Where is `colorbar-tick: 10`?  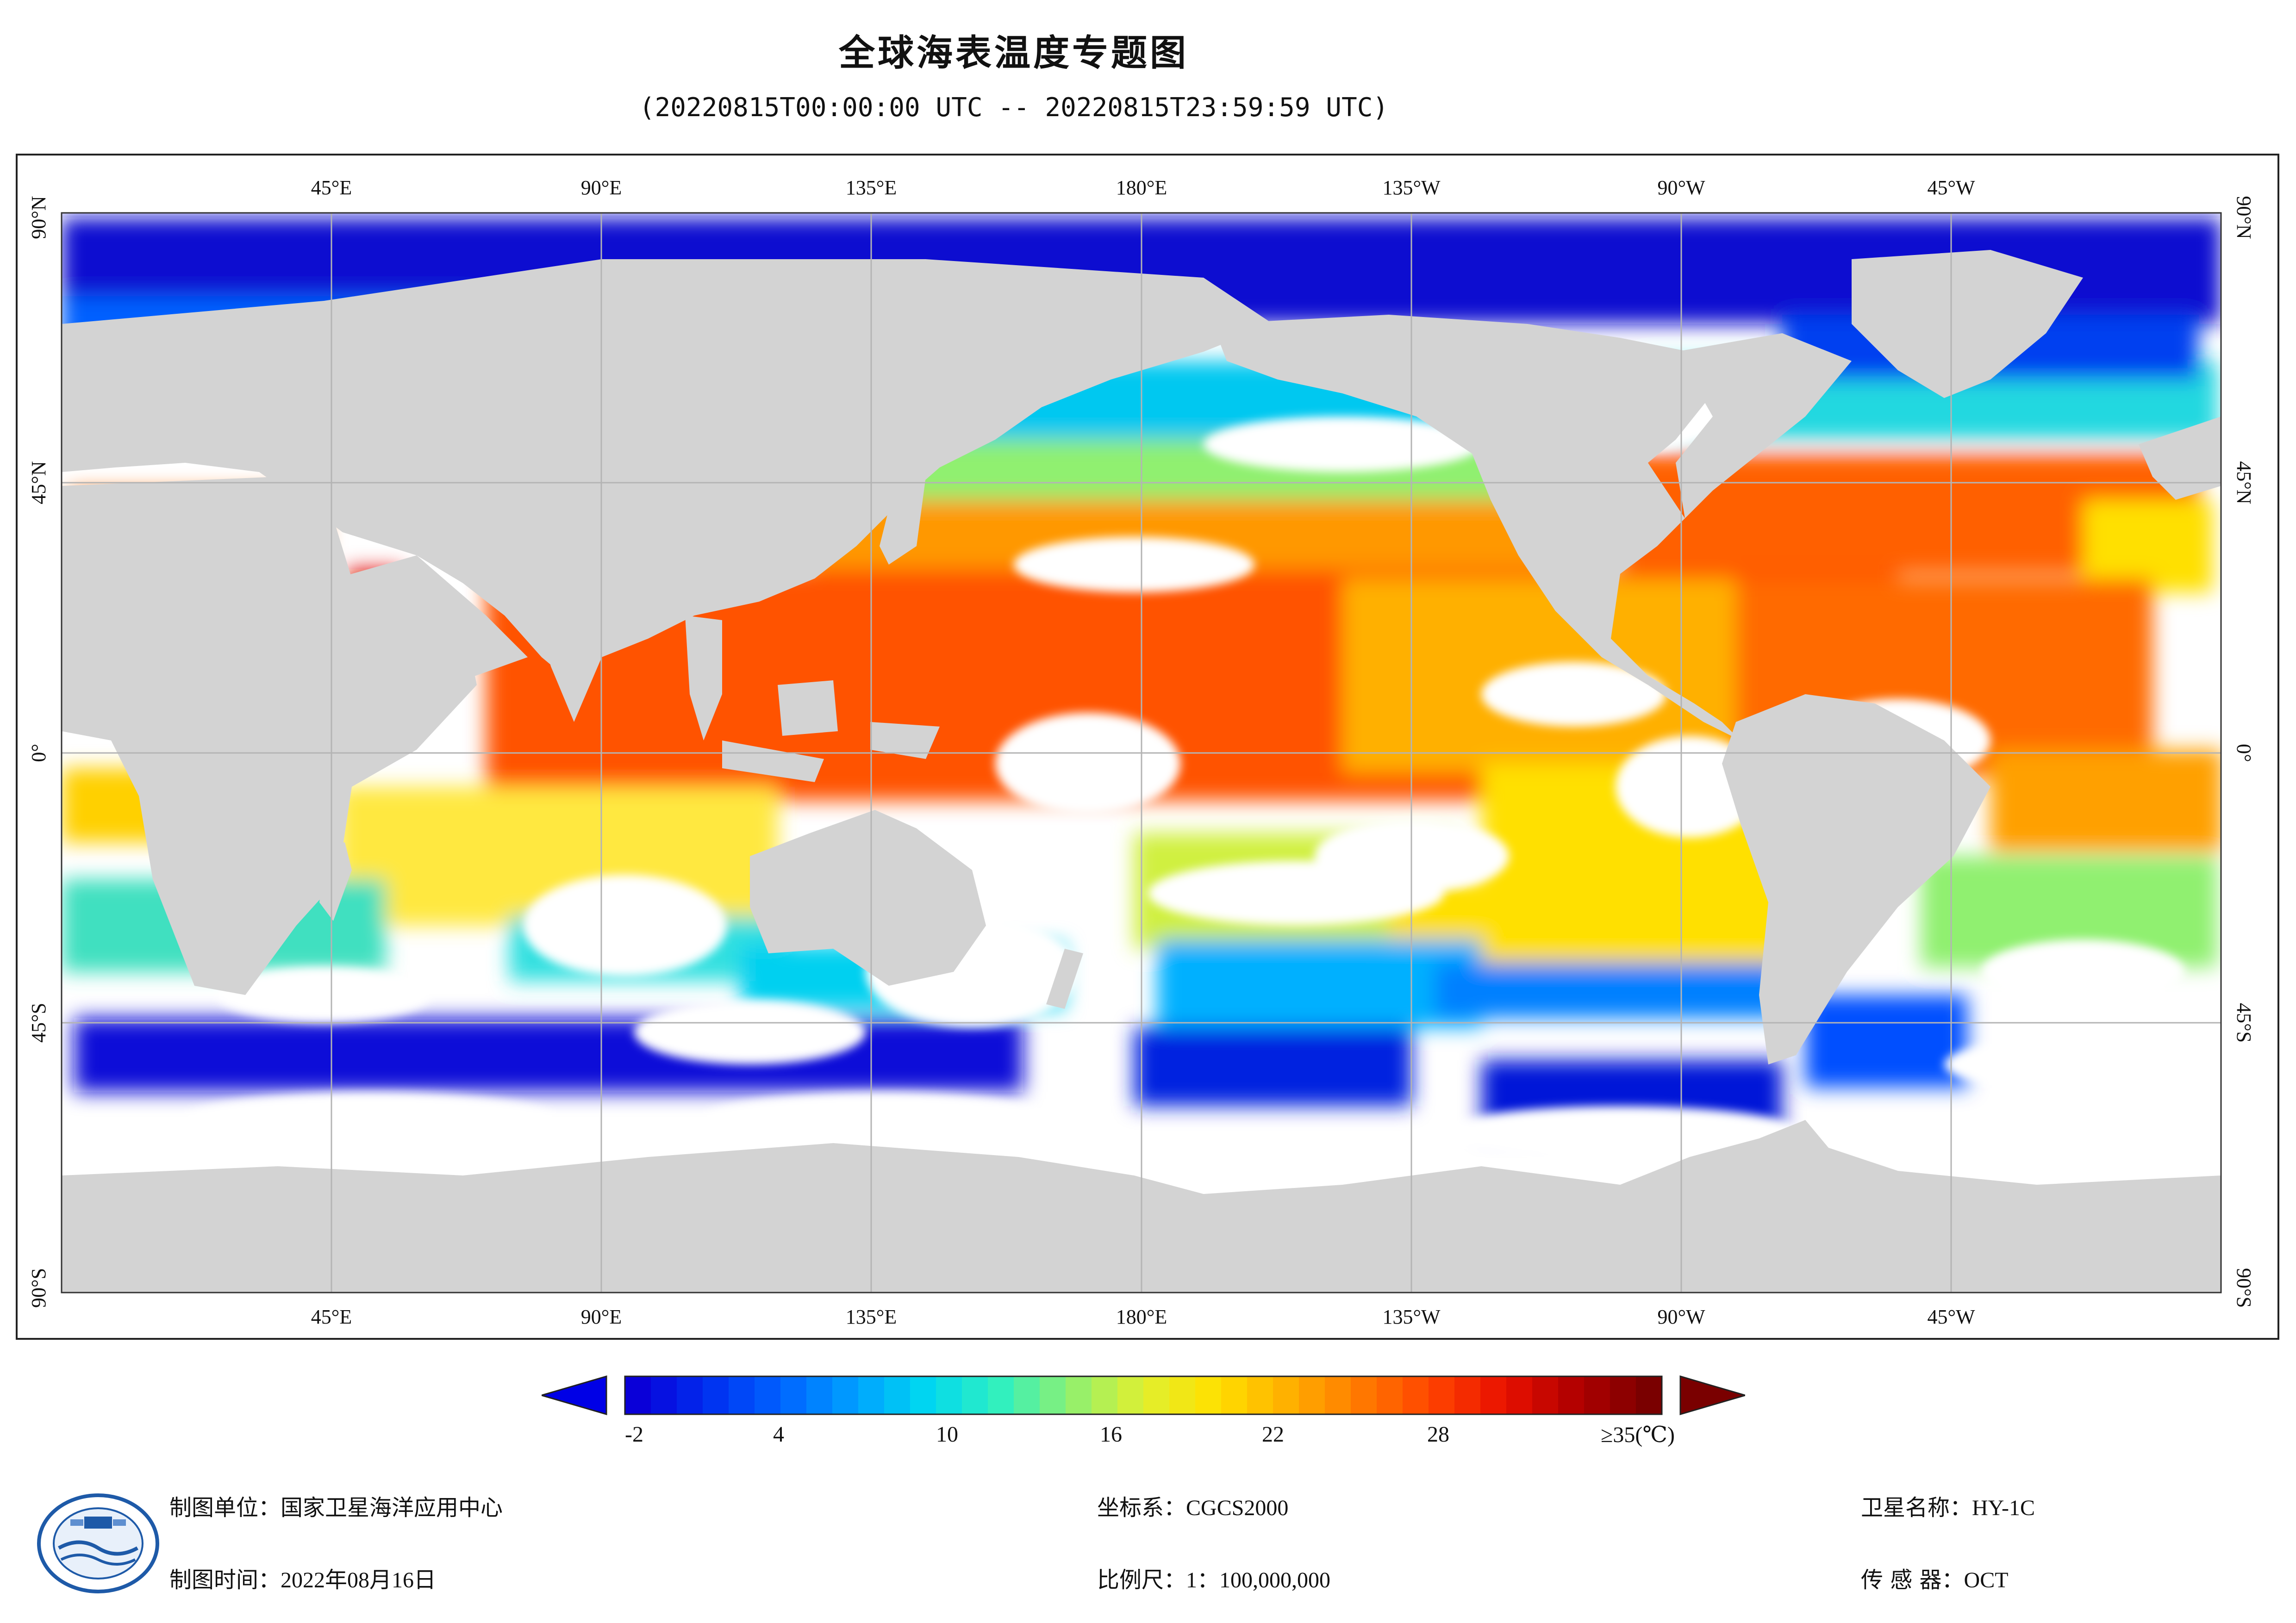
colorbar-tick: 10 is located at coordinates (947, 1434).